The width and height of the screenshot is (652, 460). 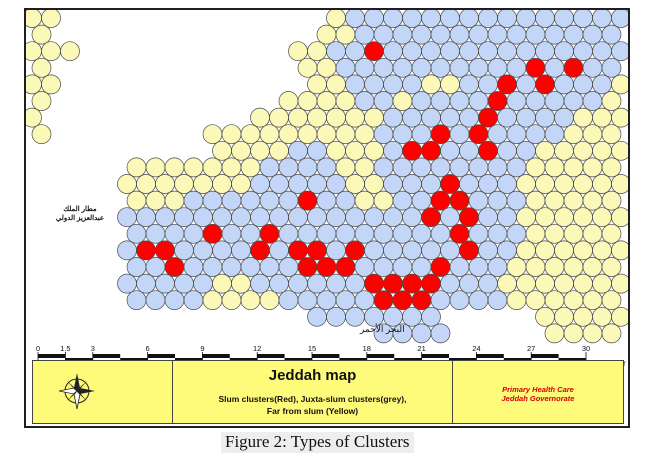 I want to click on legend-organization-cell: Primary Health Care Jeddah Governorate, so click(x=538, y=392).